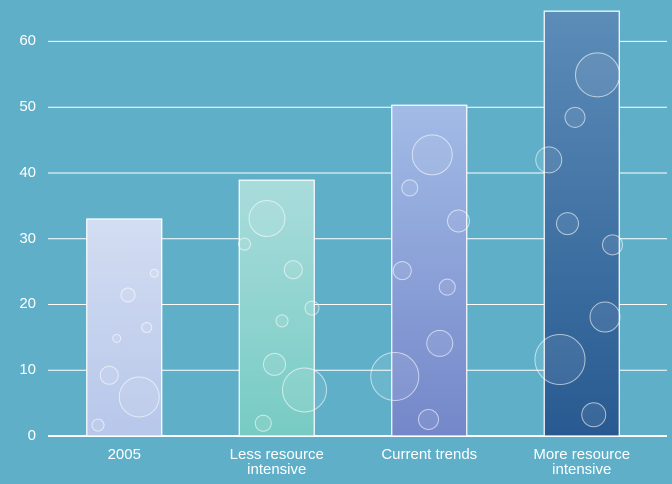 This screenshot has height=484, width=672. I want to click on y-tick-label: 20, so click(27, 304).